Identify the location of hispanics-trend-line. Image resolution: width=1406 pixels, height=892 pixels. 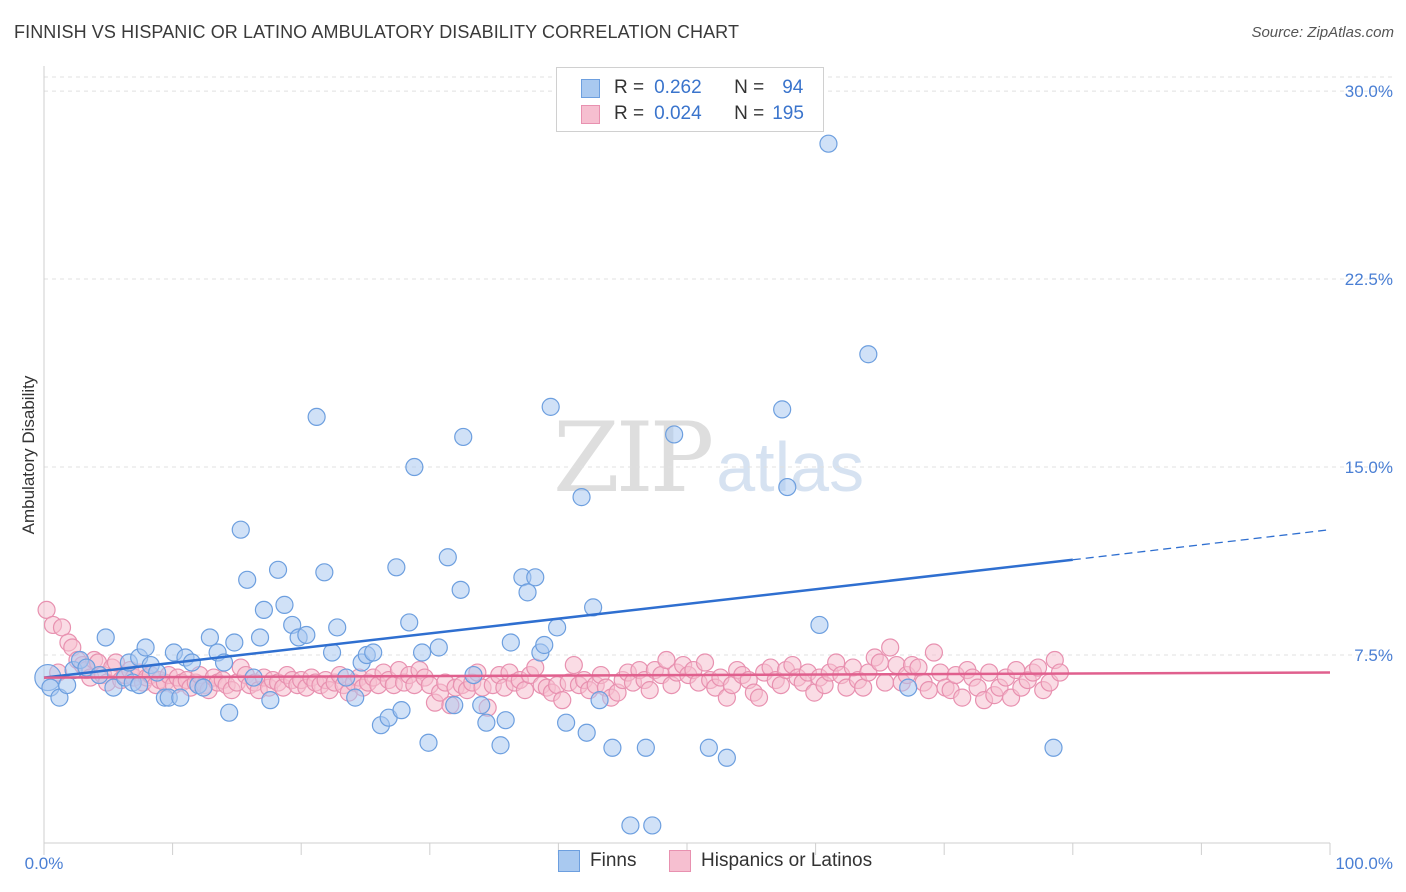
(687, 675).